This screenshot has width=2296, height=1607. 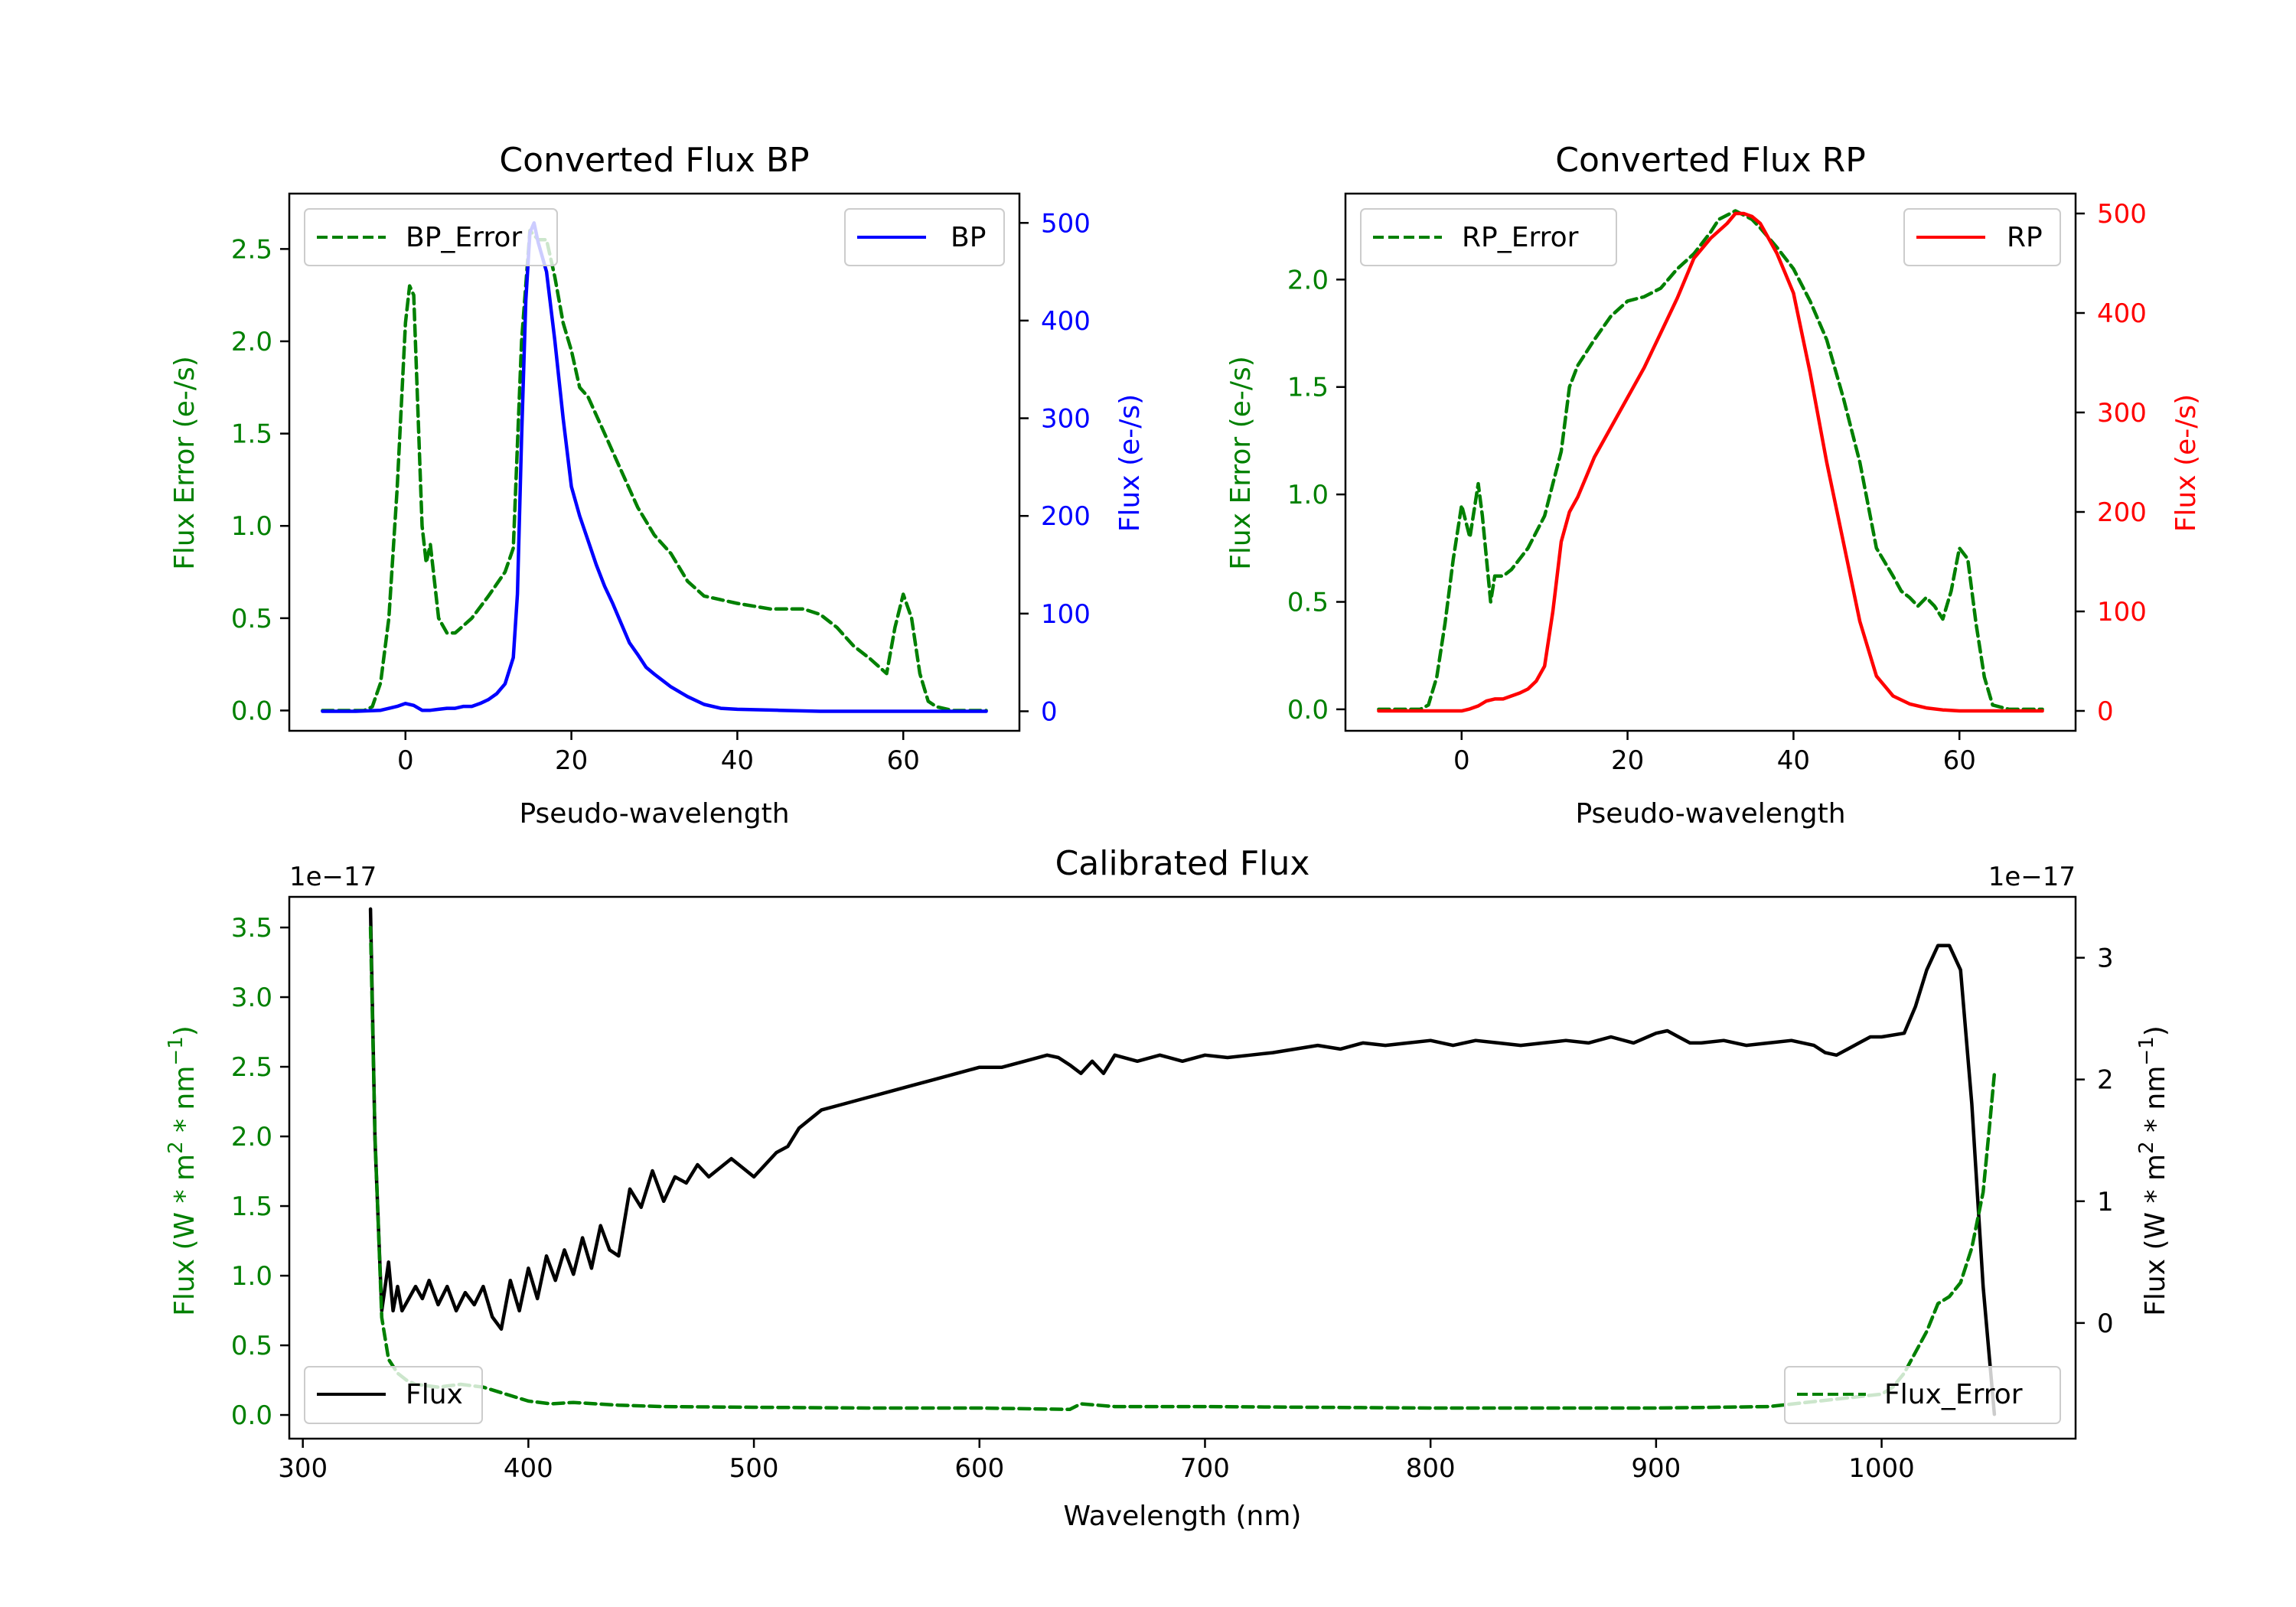 What do you see at coordinates (2111, 463) in the screenshot?
I see `rp-yticks-right: 0 100 200 300 400 500` at bounding box center [2111, 463].